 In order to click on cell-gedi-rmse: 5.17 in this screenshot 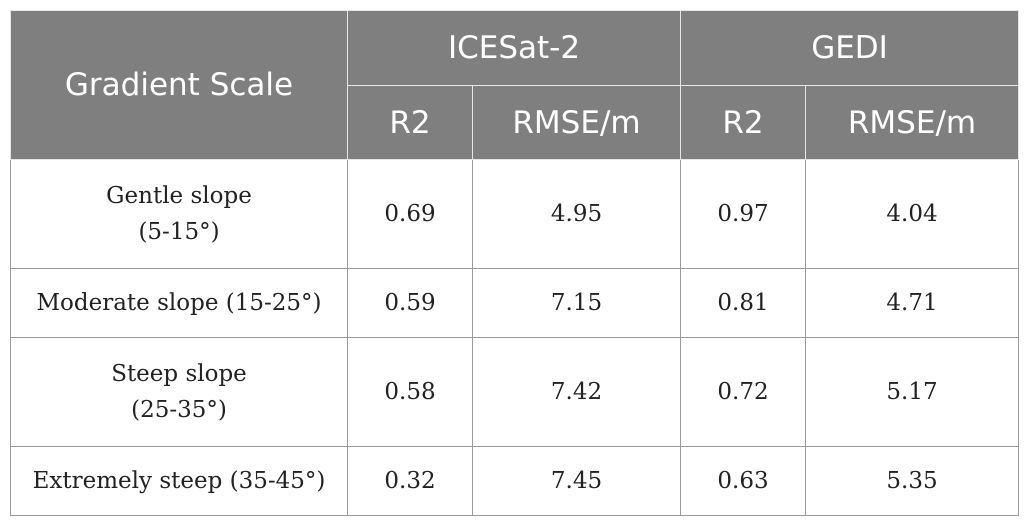, I will do `click(912, 392)`.